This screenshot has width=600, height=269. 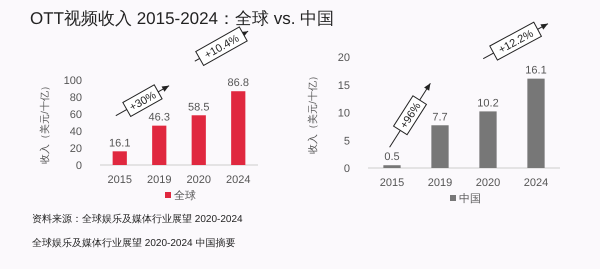 What do you see at coordinates (347, 141) in the screenshot?
I see `y-tick-label: 5` at bounding box center [347, 141].